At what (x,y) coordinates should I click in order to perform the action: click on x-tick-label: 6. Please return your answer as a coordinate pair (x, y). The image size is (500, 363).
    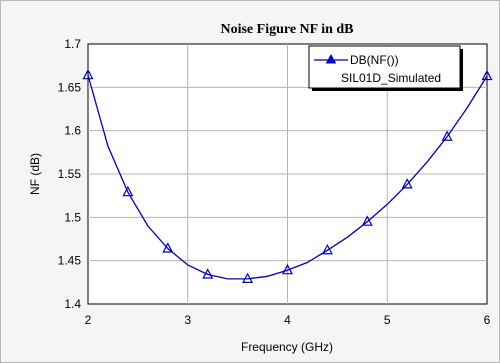
    Looking at the image, I should click on (487, 320).